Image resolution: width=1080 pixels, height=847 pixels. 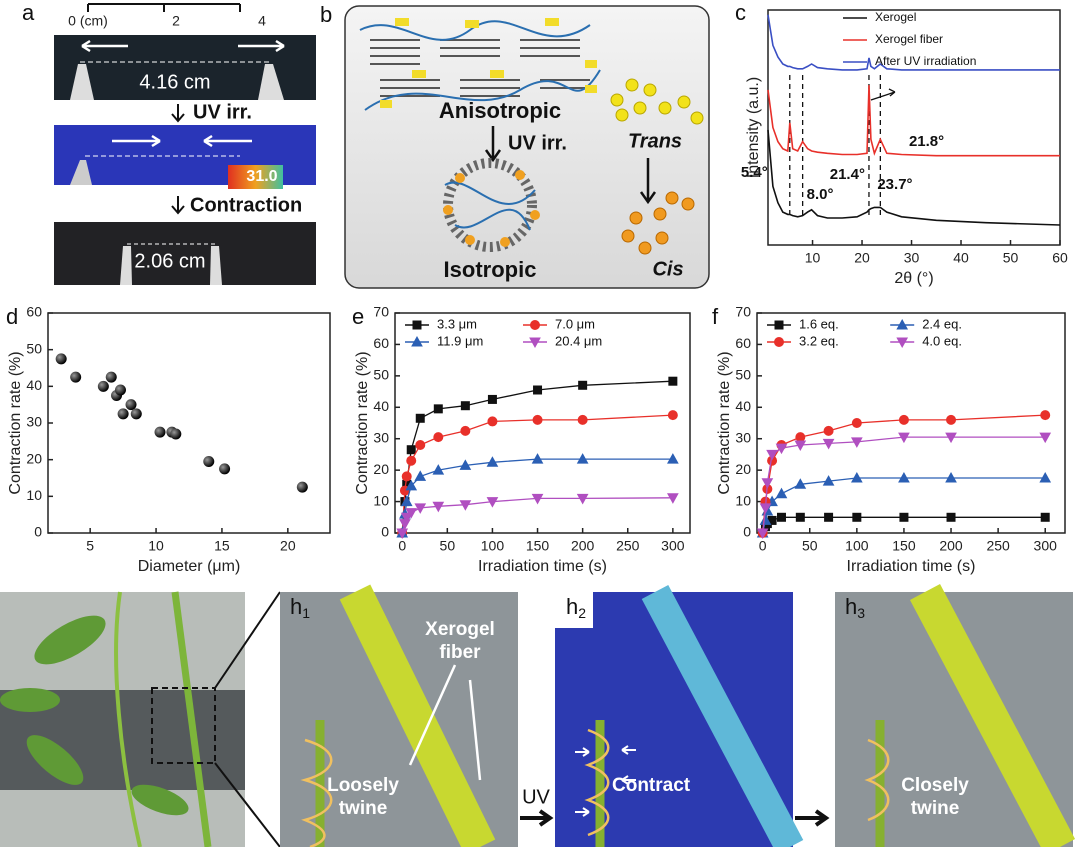 What do you see at coordinates (935, 808) in the screenshot?
I see `photo-label: twine` at bounding box center [935, 808].